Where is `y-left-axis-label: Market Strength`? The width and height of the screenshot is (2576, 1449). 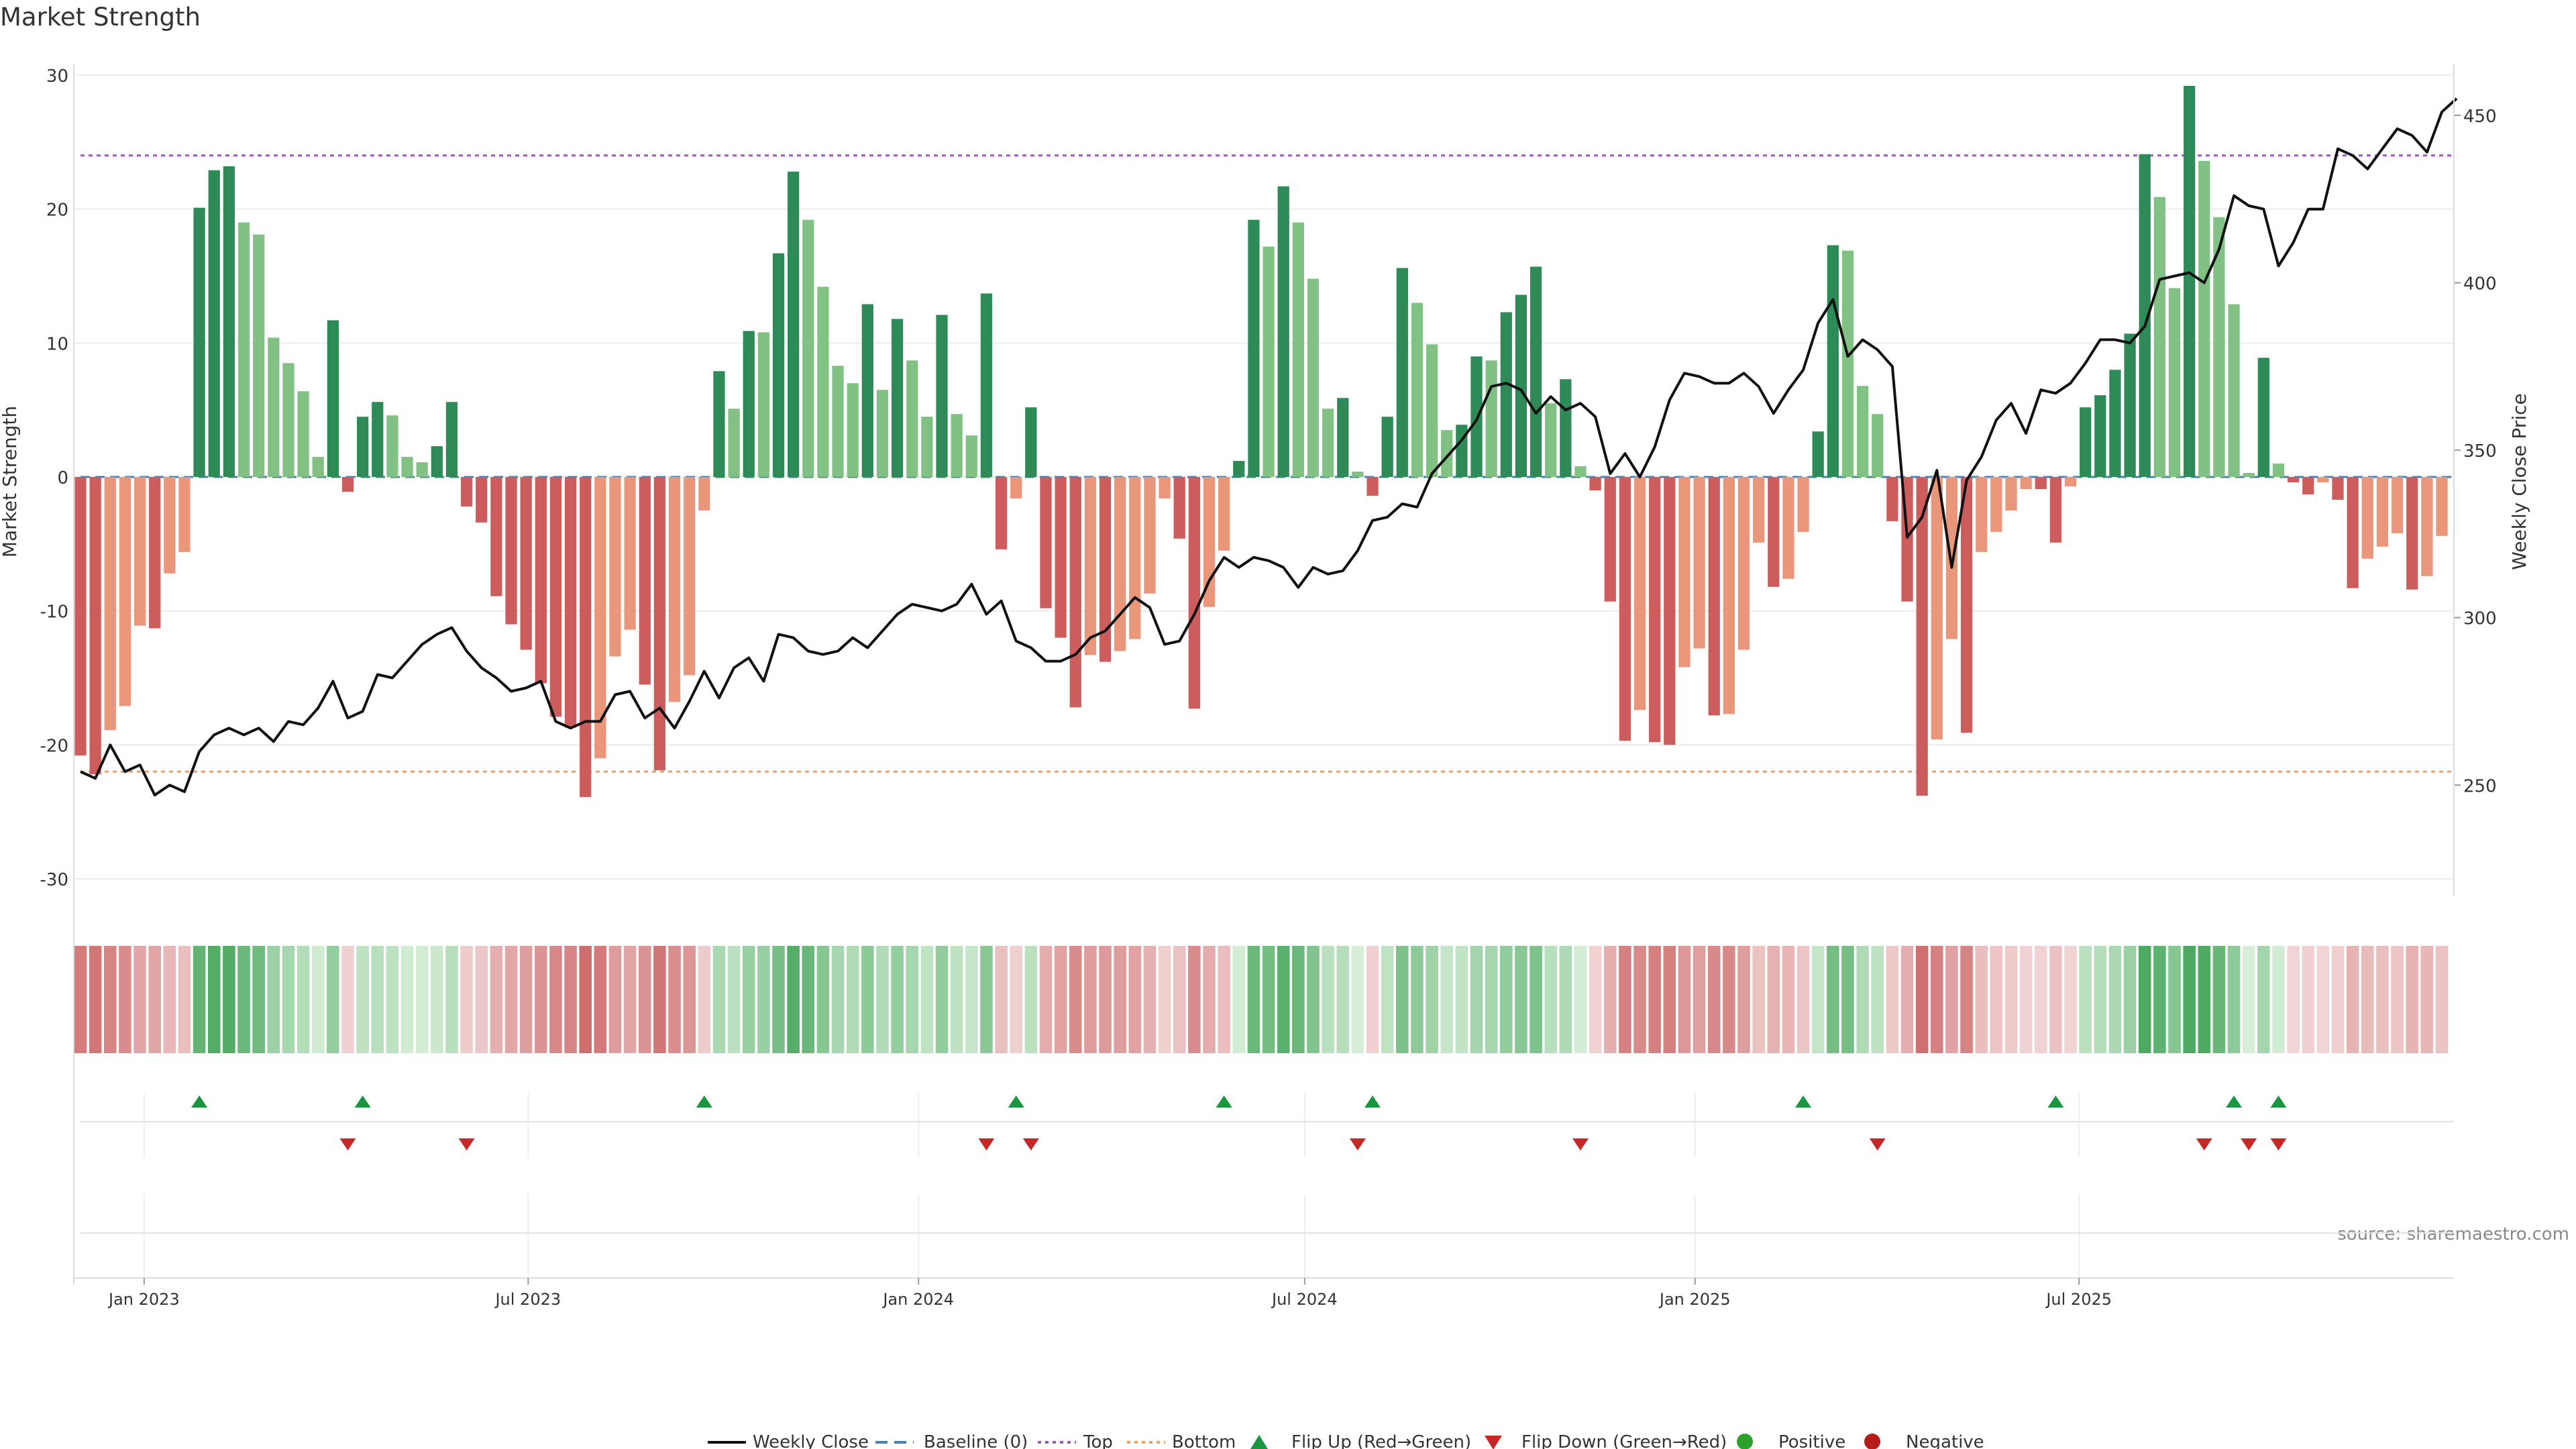
y-left-axis-label: Market Strength is located at coordinates (10, 481).